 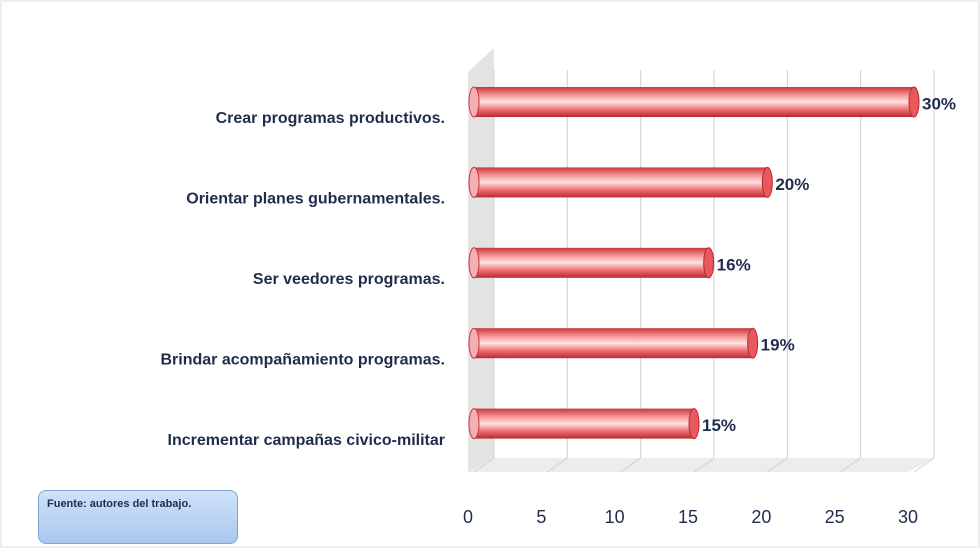 I want to click on x-tick-label: 30, so click(x=908, y=517).